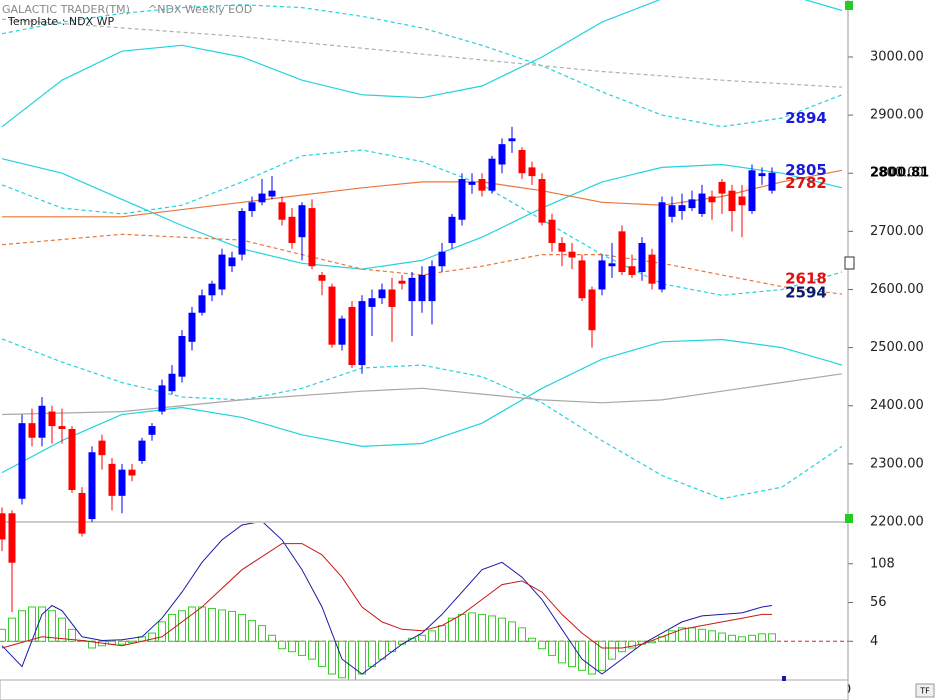  What do you see at coordinates (897, 463) in the screenshot?
I see `y-tick-label: 2300.00` at bounding box center [897, 463].